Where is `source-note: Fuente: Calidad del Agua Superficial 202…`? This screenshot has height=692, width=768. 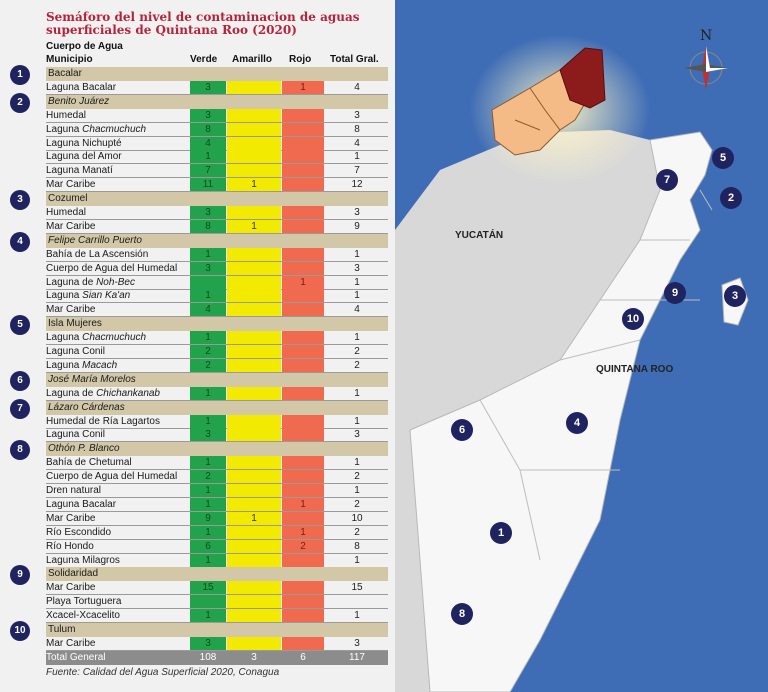
source-note: Fuente: Calidad del Agua Superficial 202… is located at coordinates (163, 672).